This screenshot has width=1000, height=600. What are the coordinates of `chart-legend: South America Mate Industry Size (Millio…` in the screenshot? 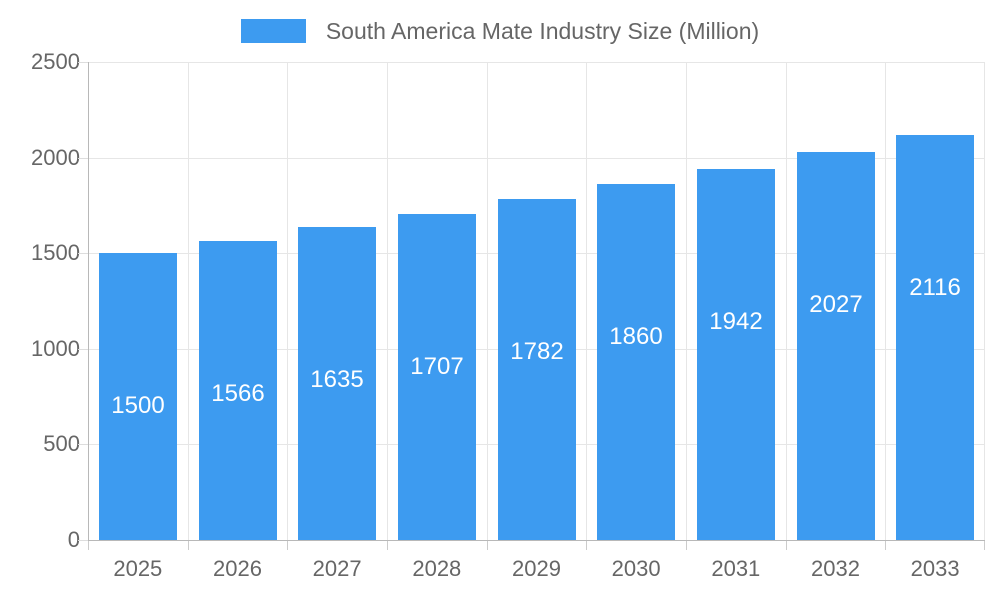 It's located at (500, 31).